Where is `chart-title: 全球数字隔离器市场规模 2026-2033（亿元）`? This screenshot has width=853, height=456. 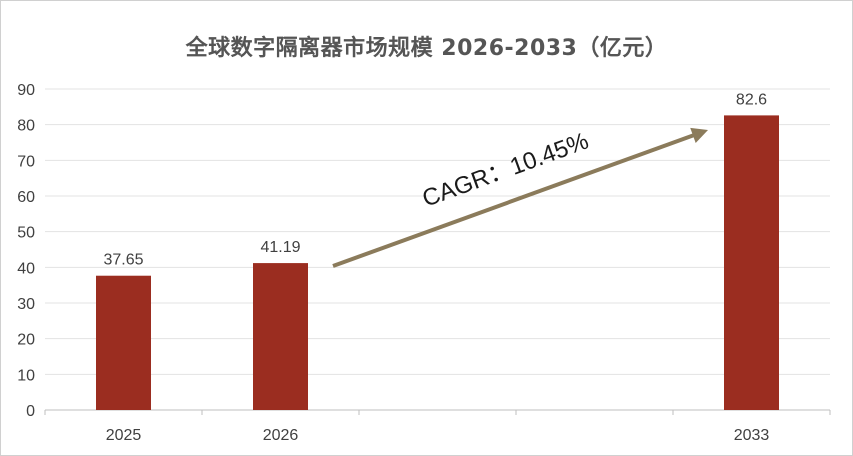
chart-title: 全球数字隔离器市场规模 2026-2033（亿元） is located at coordinates (426, 48).